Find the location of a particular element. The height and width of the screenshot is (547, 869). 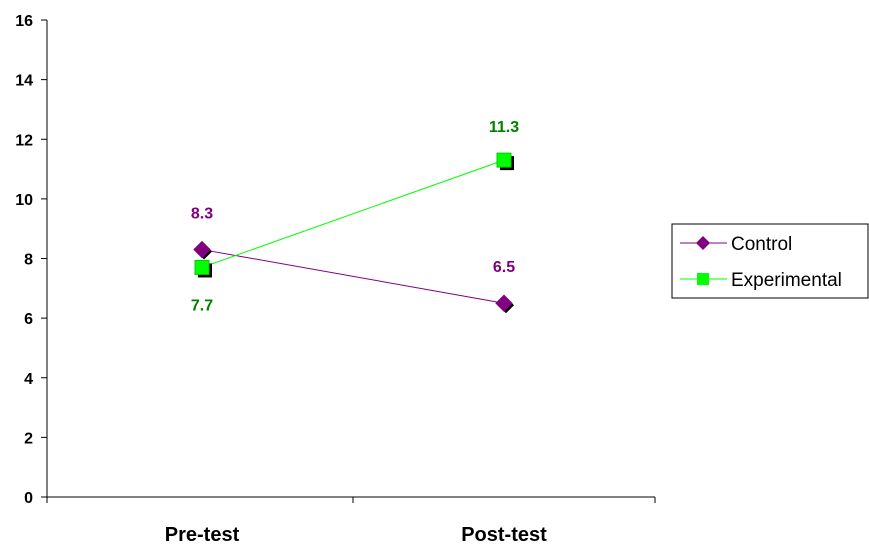

legend-marker-diamond is located at coordinates (703, 243).